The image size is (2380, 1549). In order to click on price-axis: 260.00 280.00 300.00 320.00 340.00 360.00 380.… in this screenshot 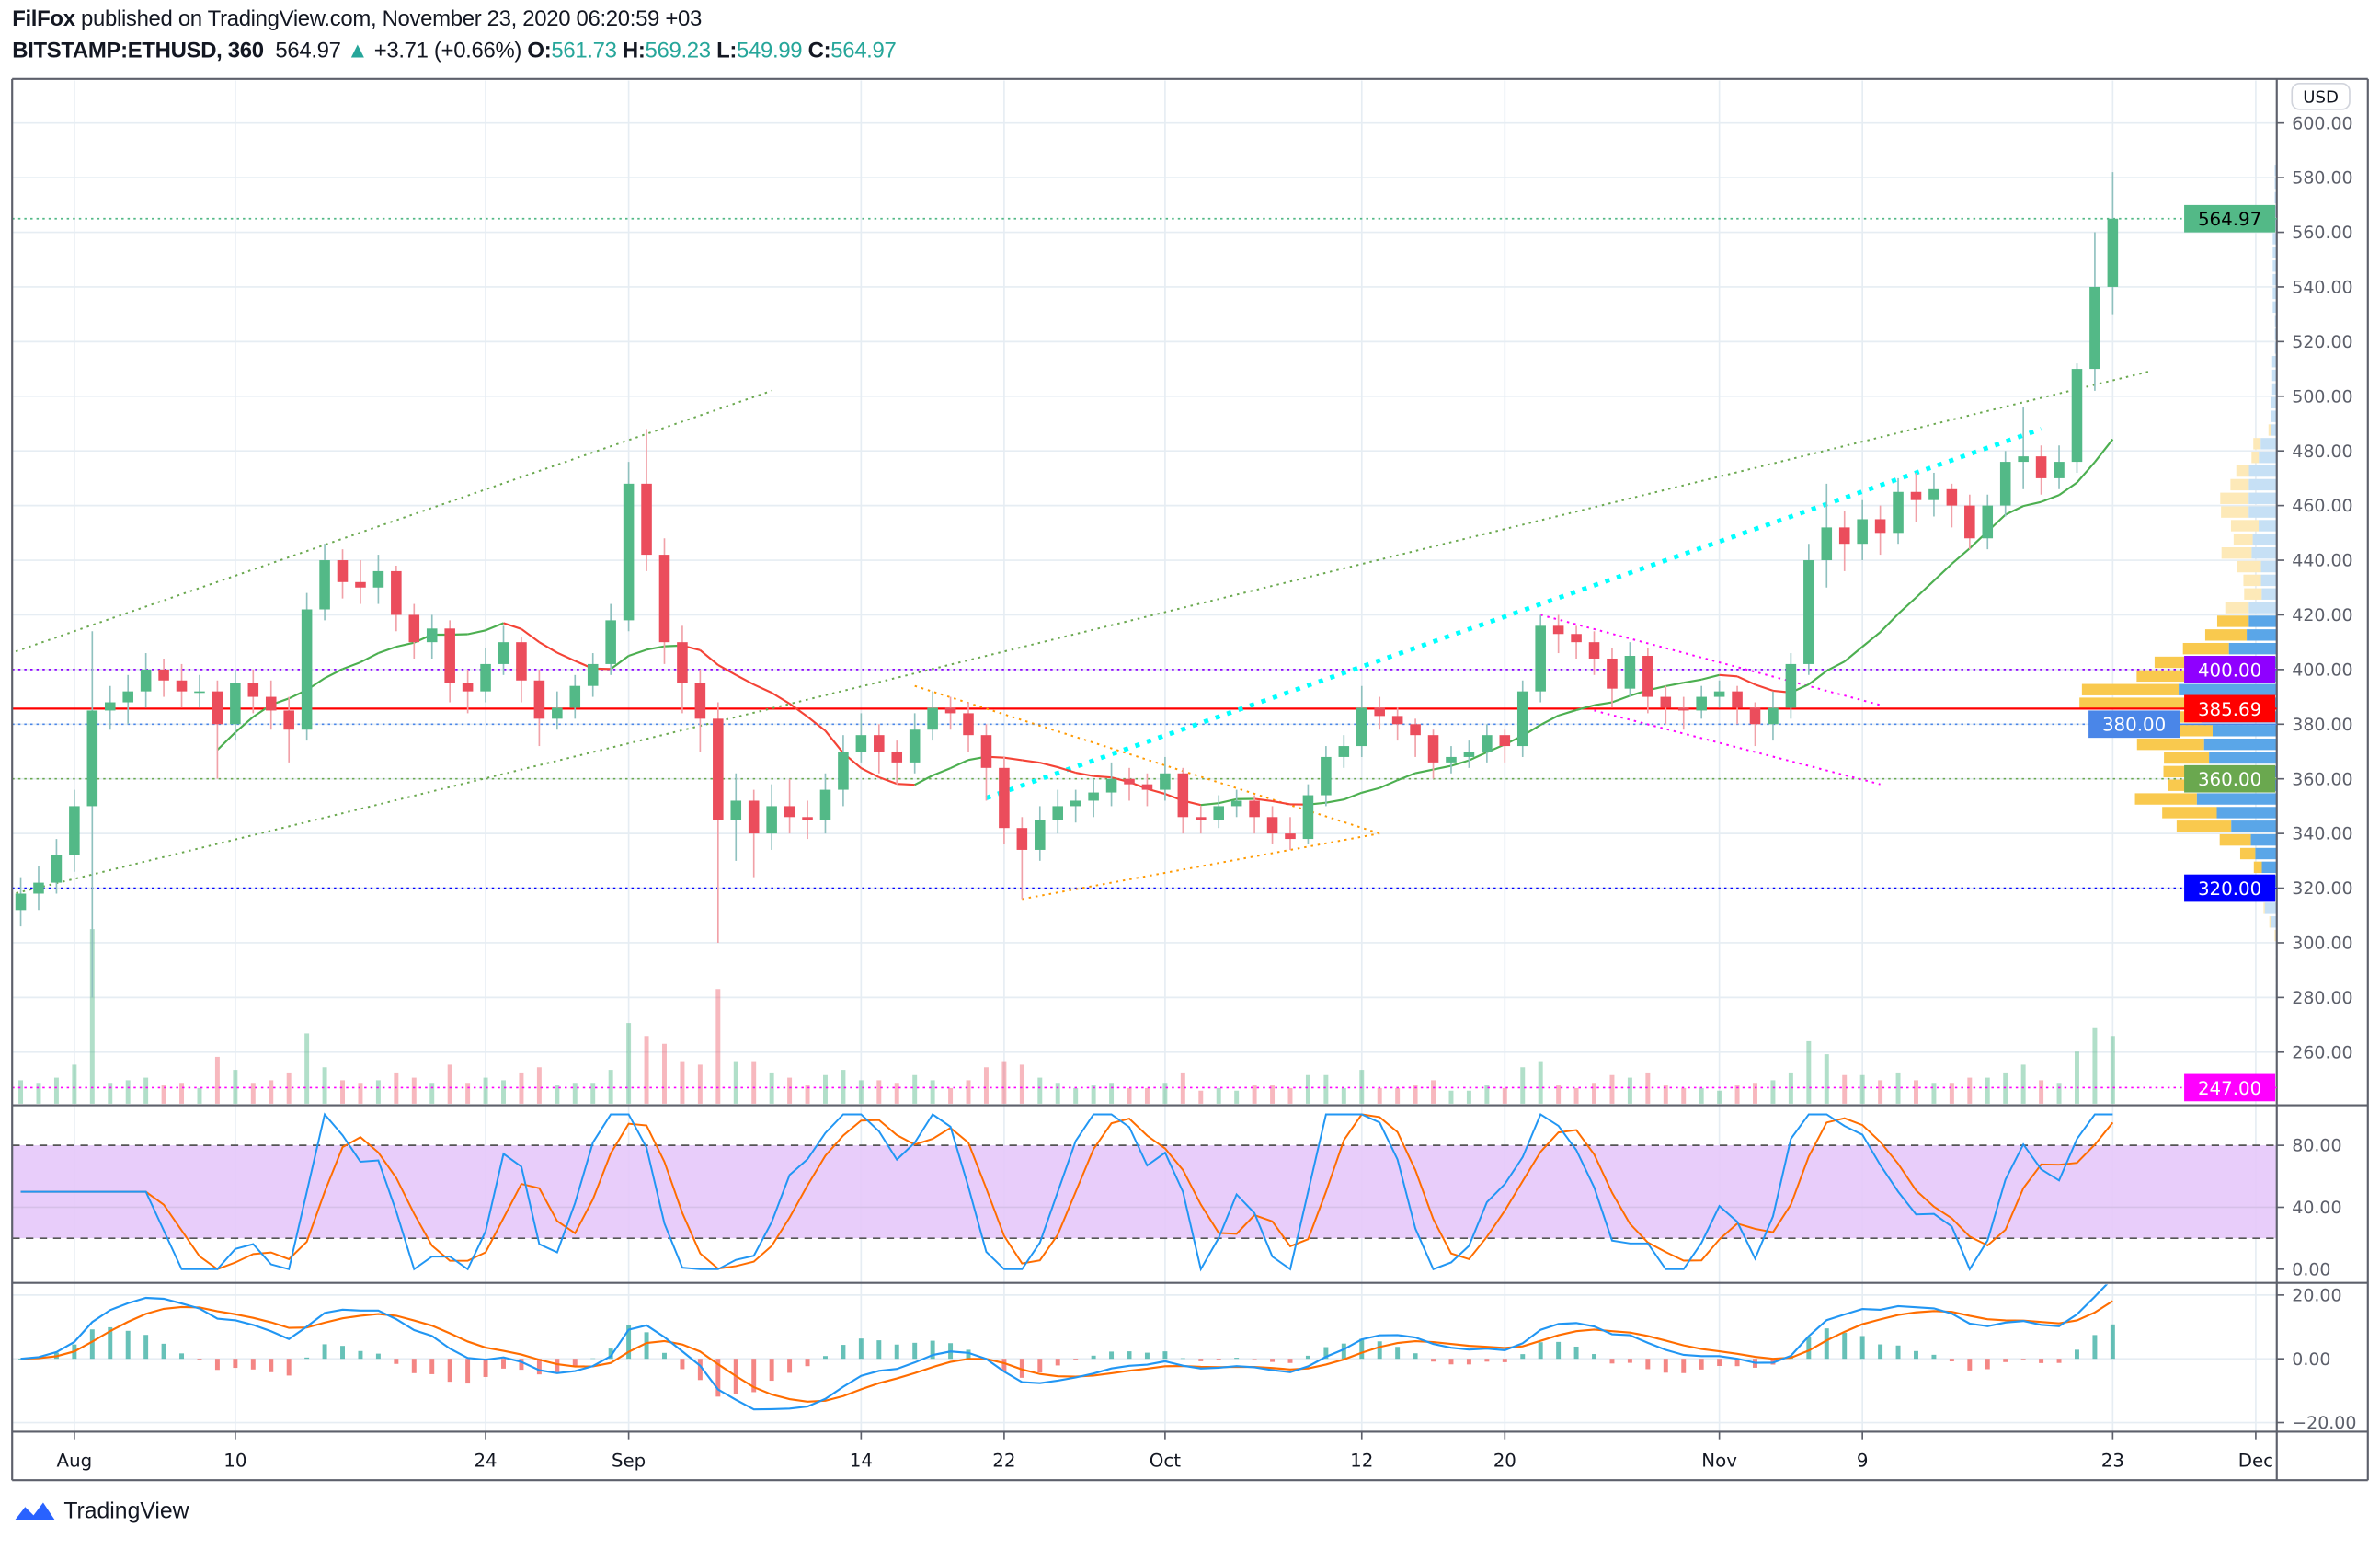, I will do `click(2316, 773)`.